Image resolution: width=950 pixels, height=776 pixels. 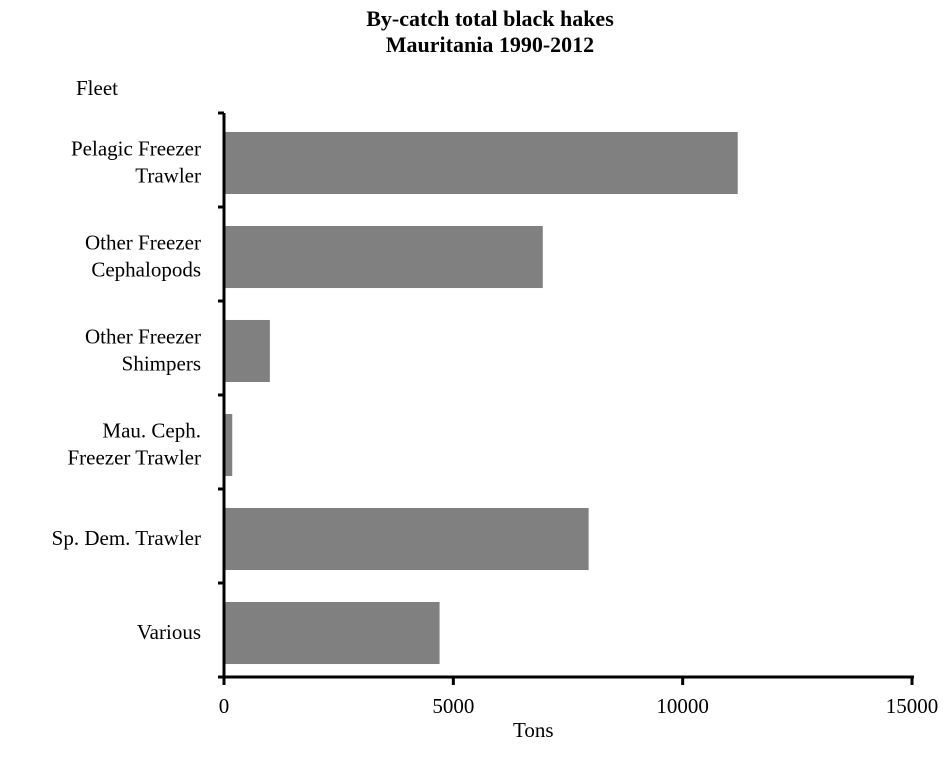 What do you see at coordinates (169, 632) in the screenshot?
I see `category-label: Various` at bounding box center [169, 632].